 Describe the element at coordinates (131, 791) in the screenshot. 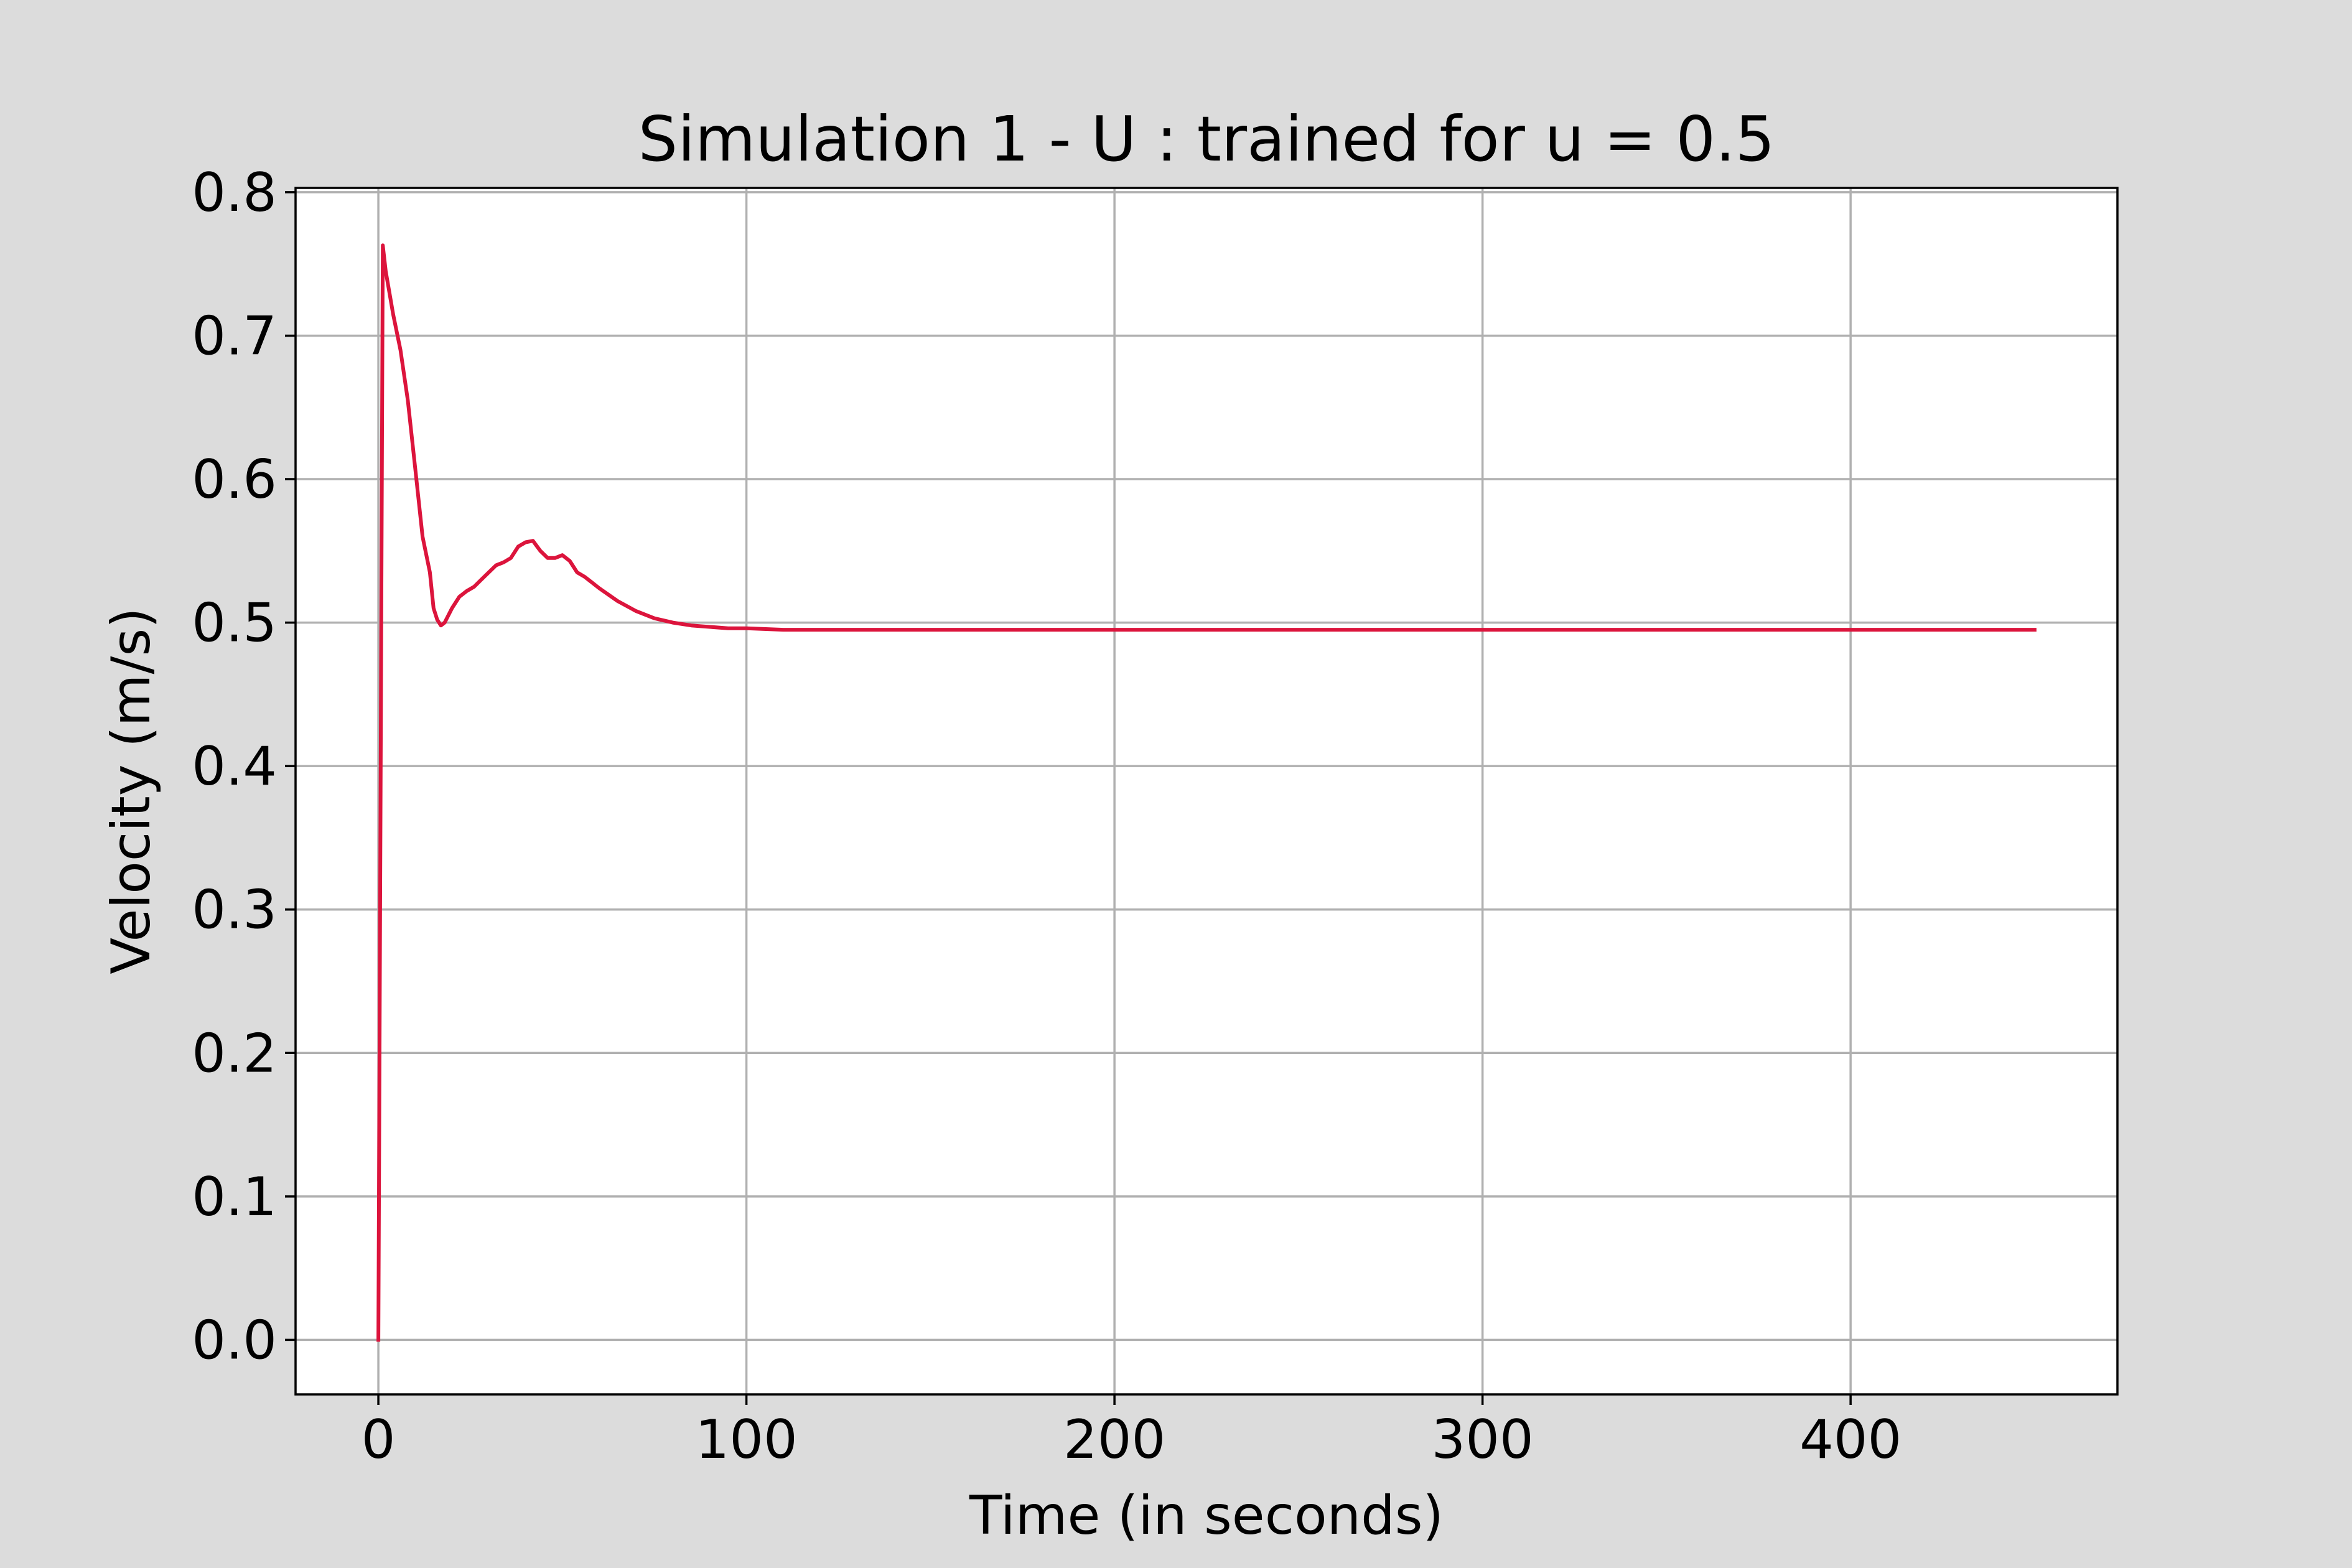

I see `y-axis-label: Velocity (m/s)` at that location.